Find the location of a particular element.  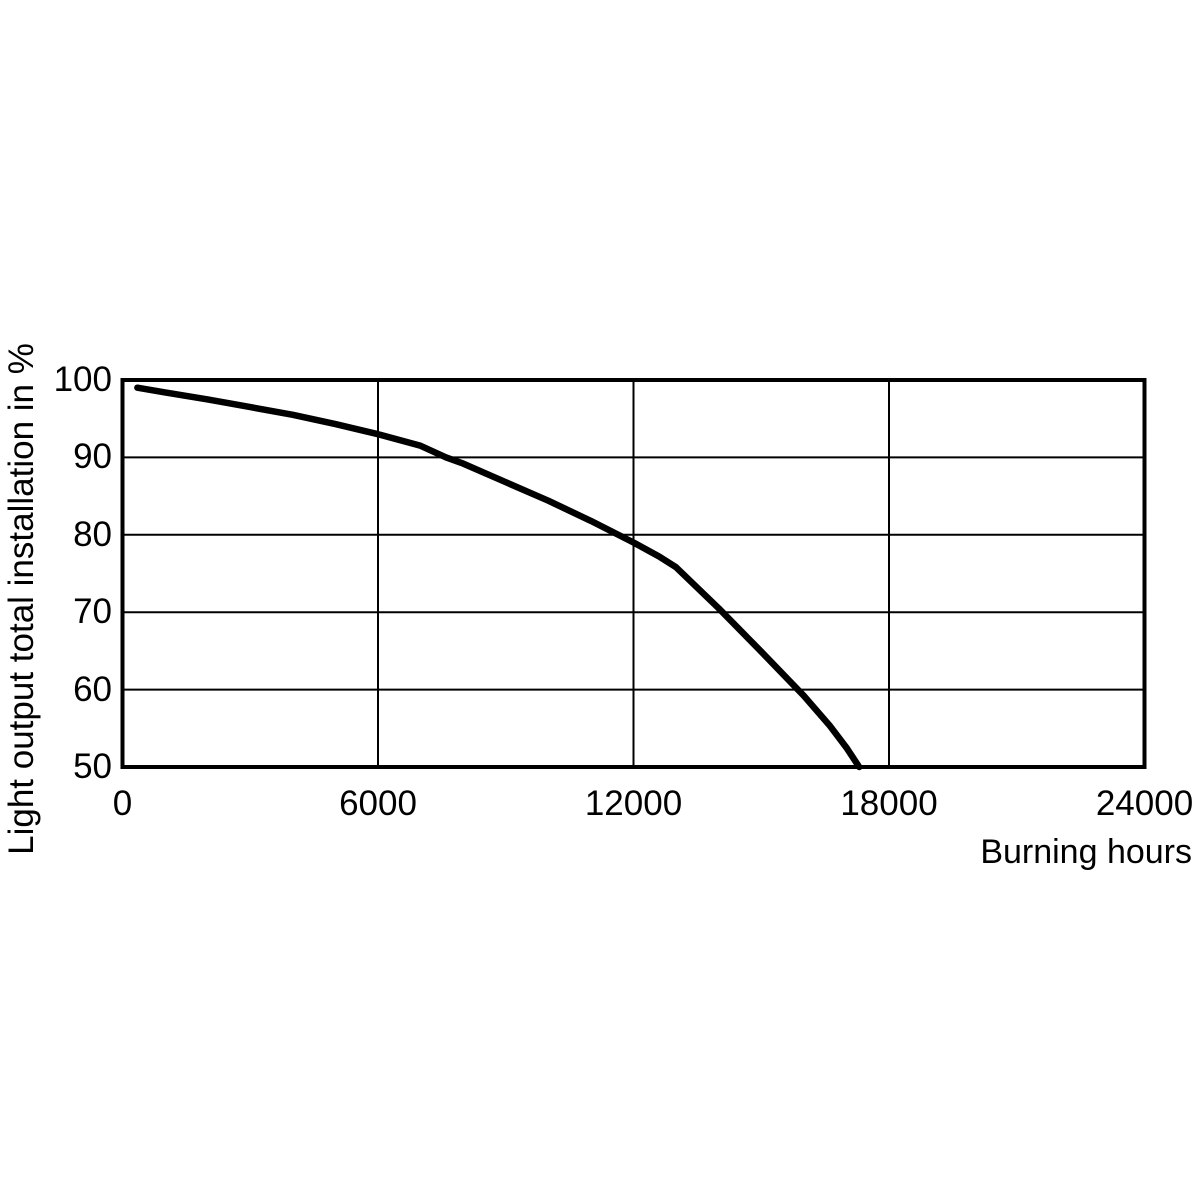

x-axis-title: Burning hours is located at coordinates (1086, 852).